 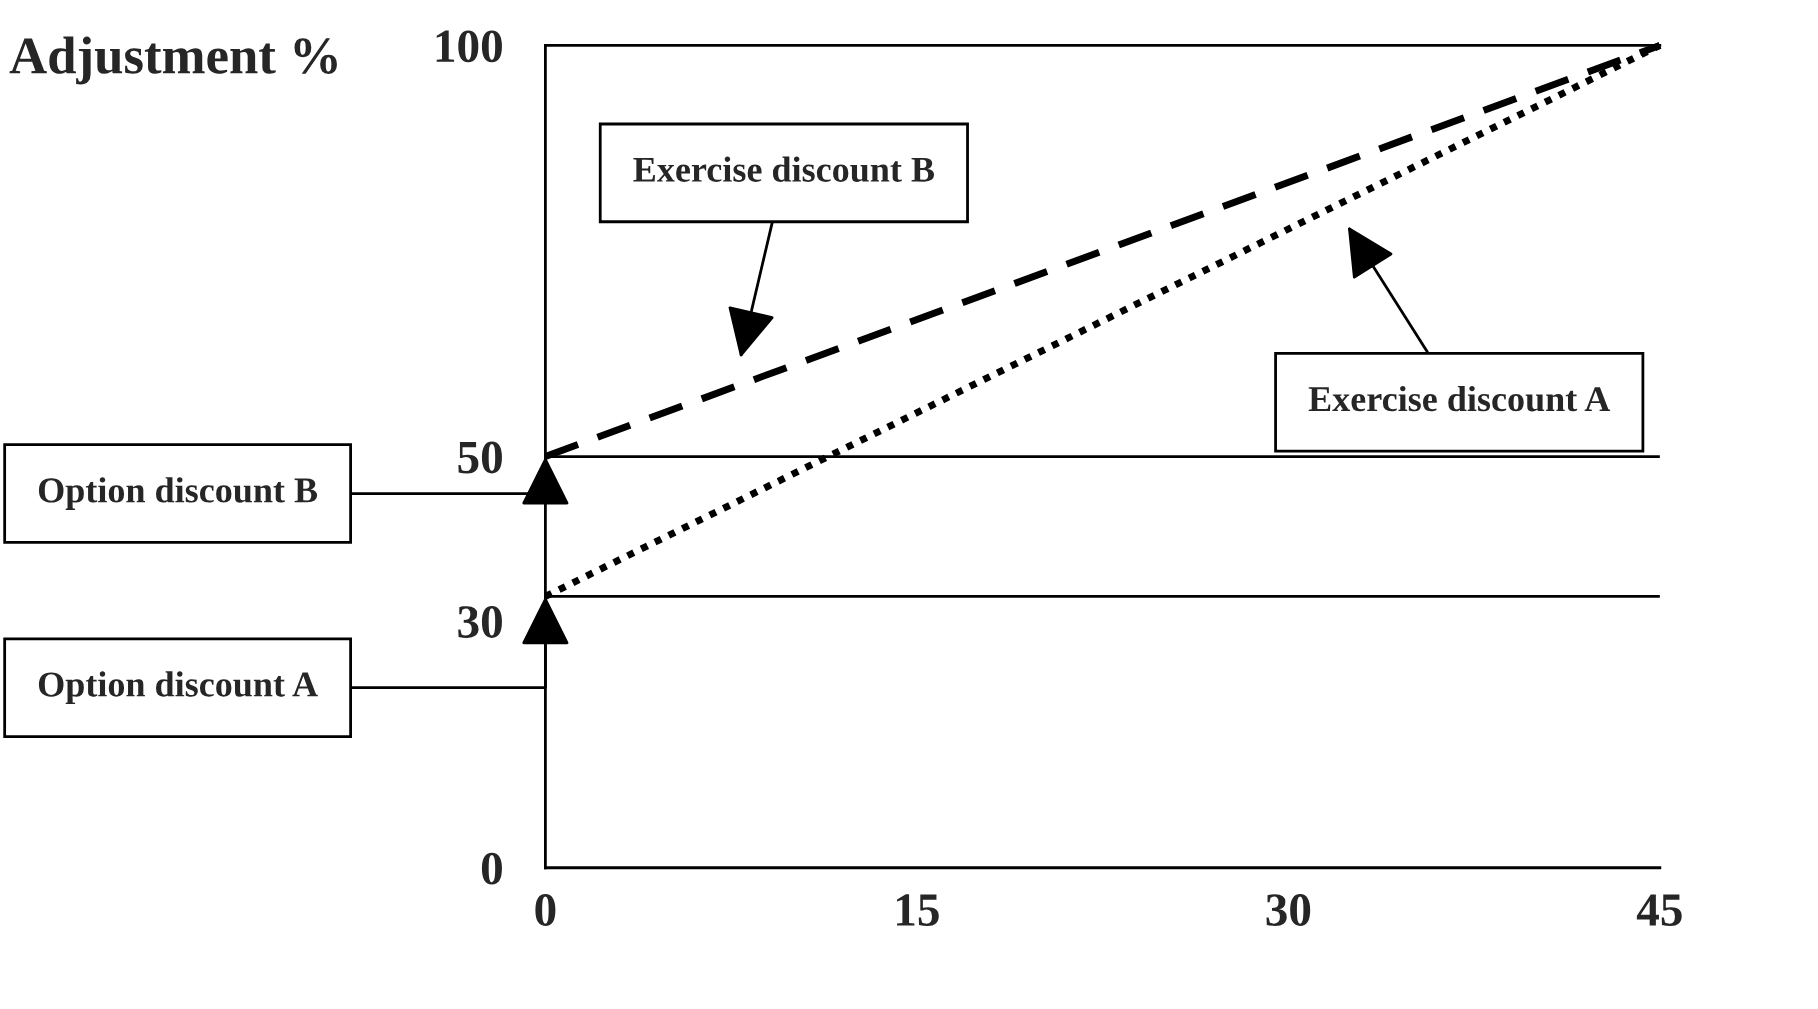 I want to click on text: Option discount B, so click(x=178, y=493).